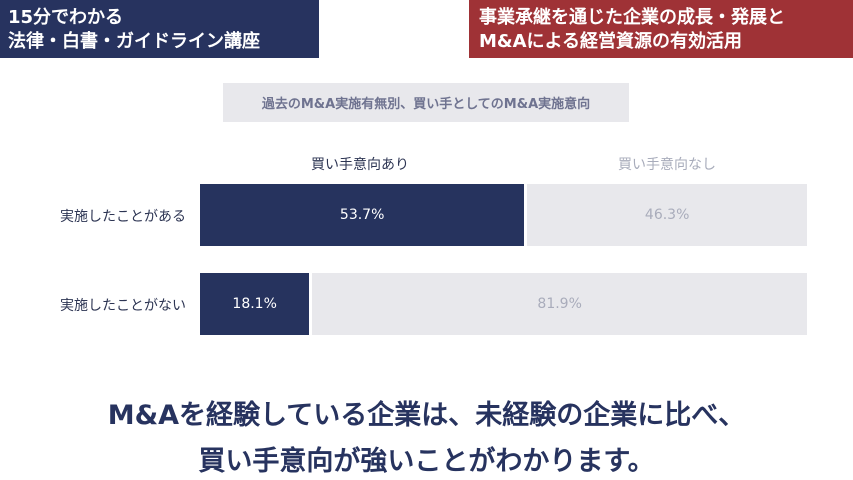 The image size is (853, 480). Describe the element at coordinates (123, 306) in the screenshot. I see `category-label: 実施したことがない` at that location.